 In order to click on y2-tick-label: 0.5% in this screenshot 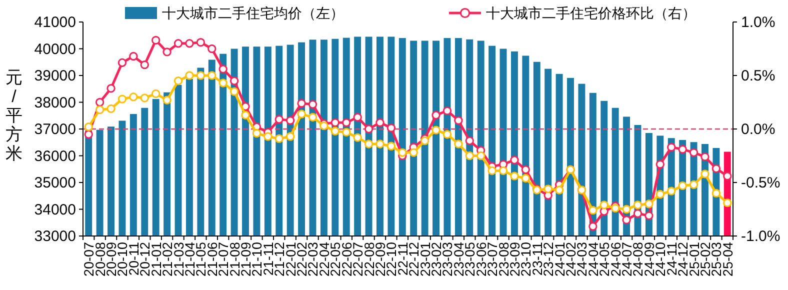, I will do `click(758, 76)`.